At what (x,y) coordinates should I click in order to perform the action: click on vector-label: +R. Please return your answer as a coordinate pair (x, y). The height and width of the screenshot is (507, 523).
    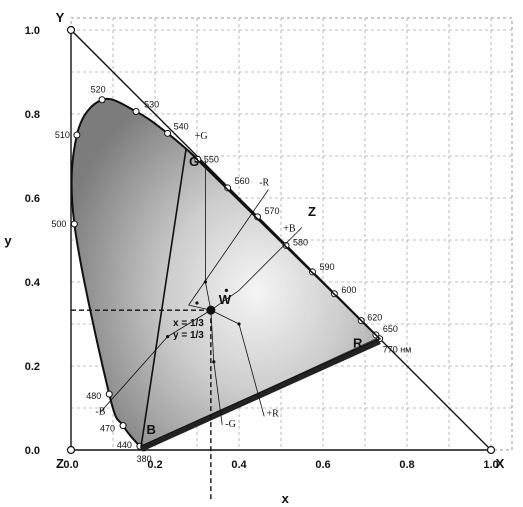
    Looking at the image, I should click on (272, 413).